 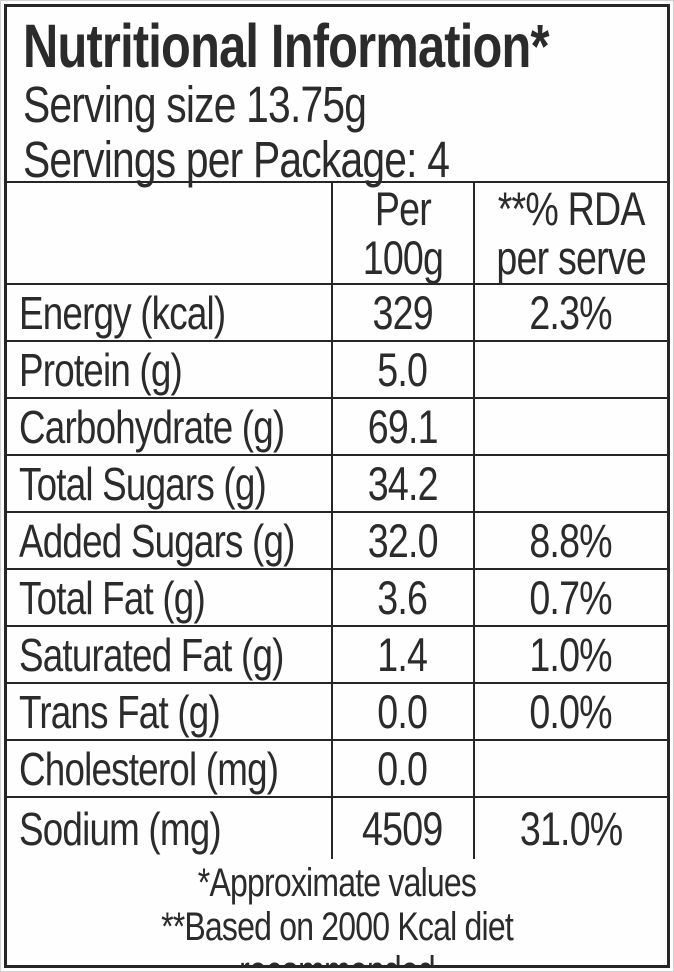 What do you see at coordinates (112, 597) in the screenshot?
I see `nutrient-name-text: Total Fat (g)` at bounding box center [112, 597].